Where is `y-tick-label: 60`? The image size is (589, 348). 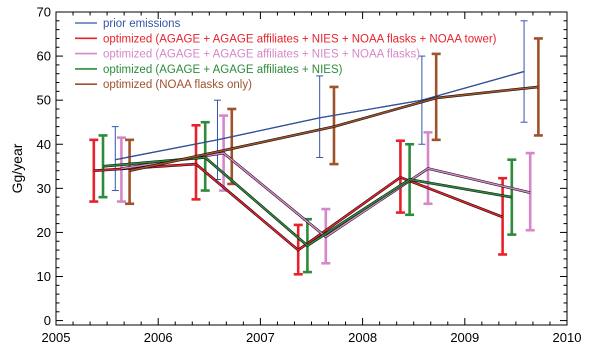
y-tick-label: 60 is located at coordinates (44, 56).